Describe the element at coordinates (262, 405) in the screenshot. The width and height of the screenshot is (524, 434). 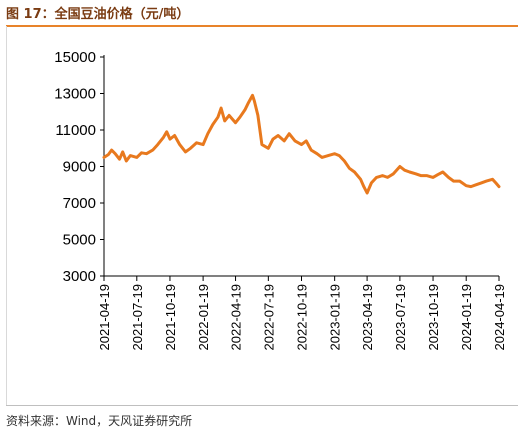
I see `footer-divider` at that location.